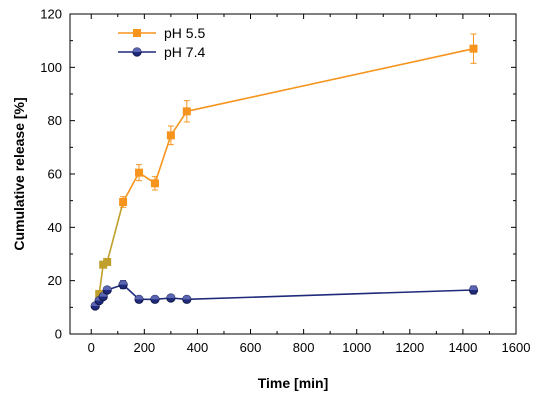 The height and width of the screenshot is (400, 550). I want to click on y-tick-label: 40, so click(55, 227).